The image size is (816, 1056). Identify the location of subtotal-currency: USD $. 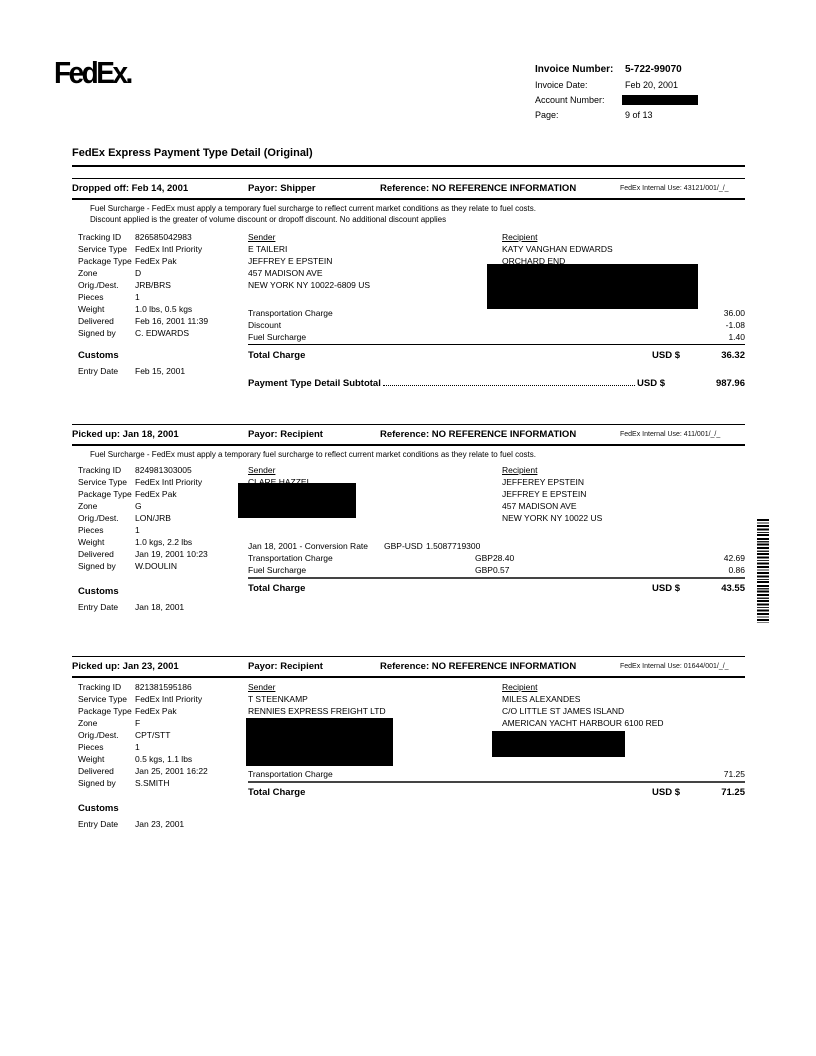
(651, 383).